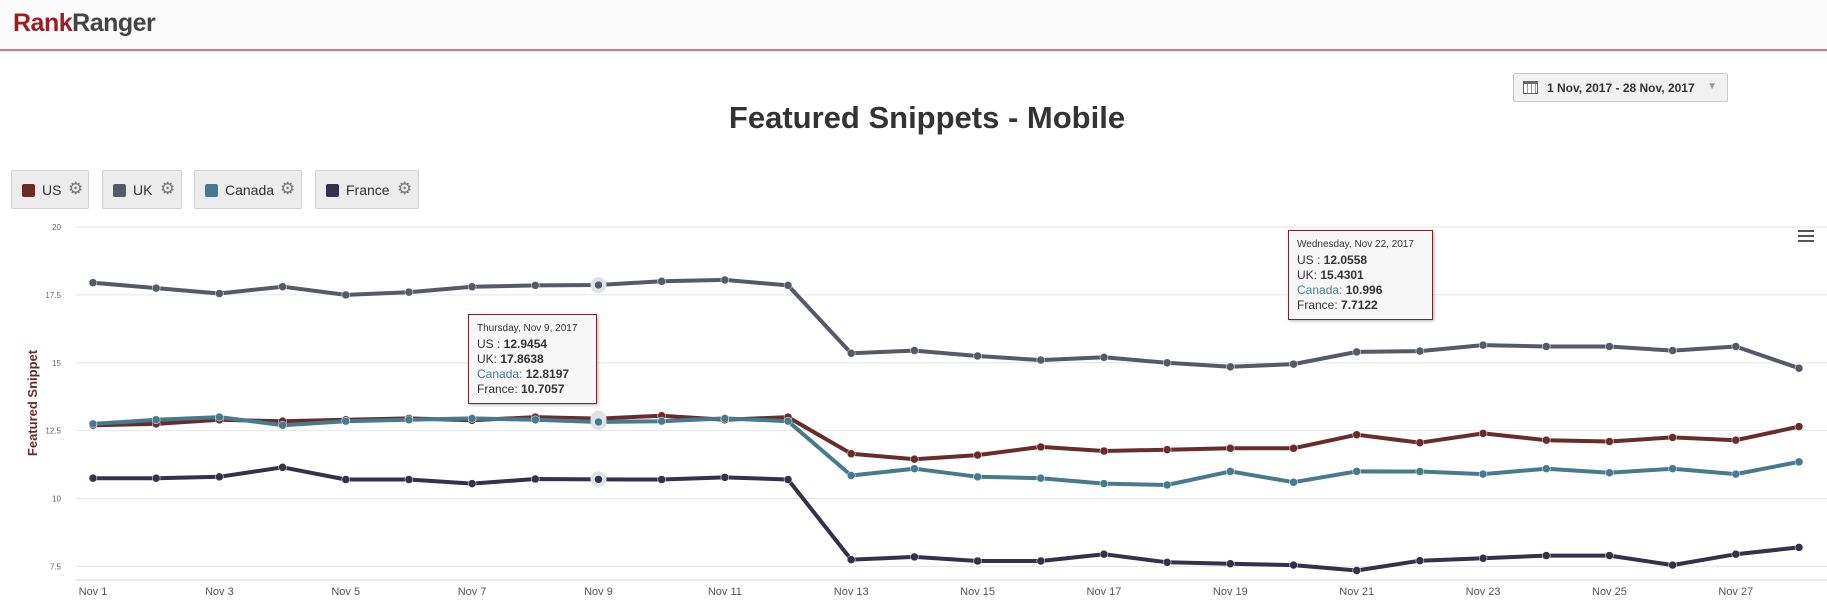 Image resolution: width=1827 pixels, height=614 pixels. I want to click on date-range-picker: 1 Nov, 2017 - 28 Nov, 2017 ▼, so click(1620, 87).